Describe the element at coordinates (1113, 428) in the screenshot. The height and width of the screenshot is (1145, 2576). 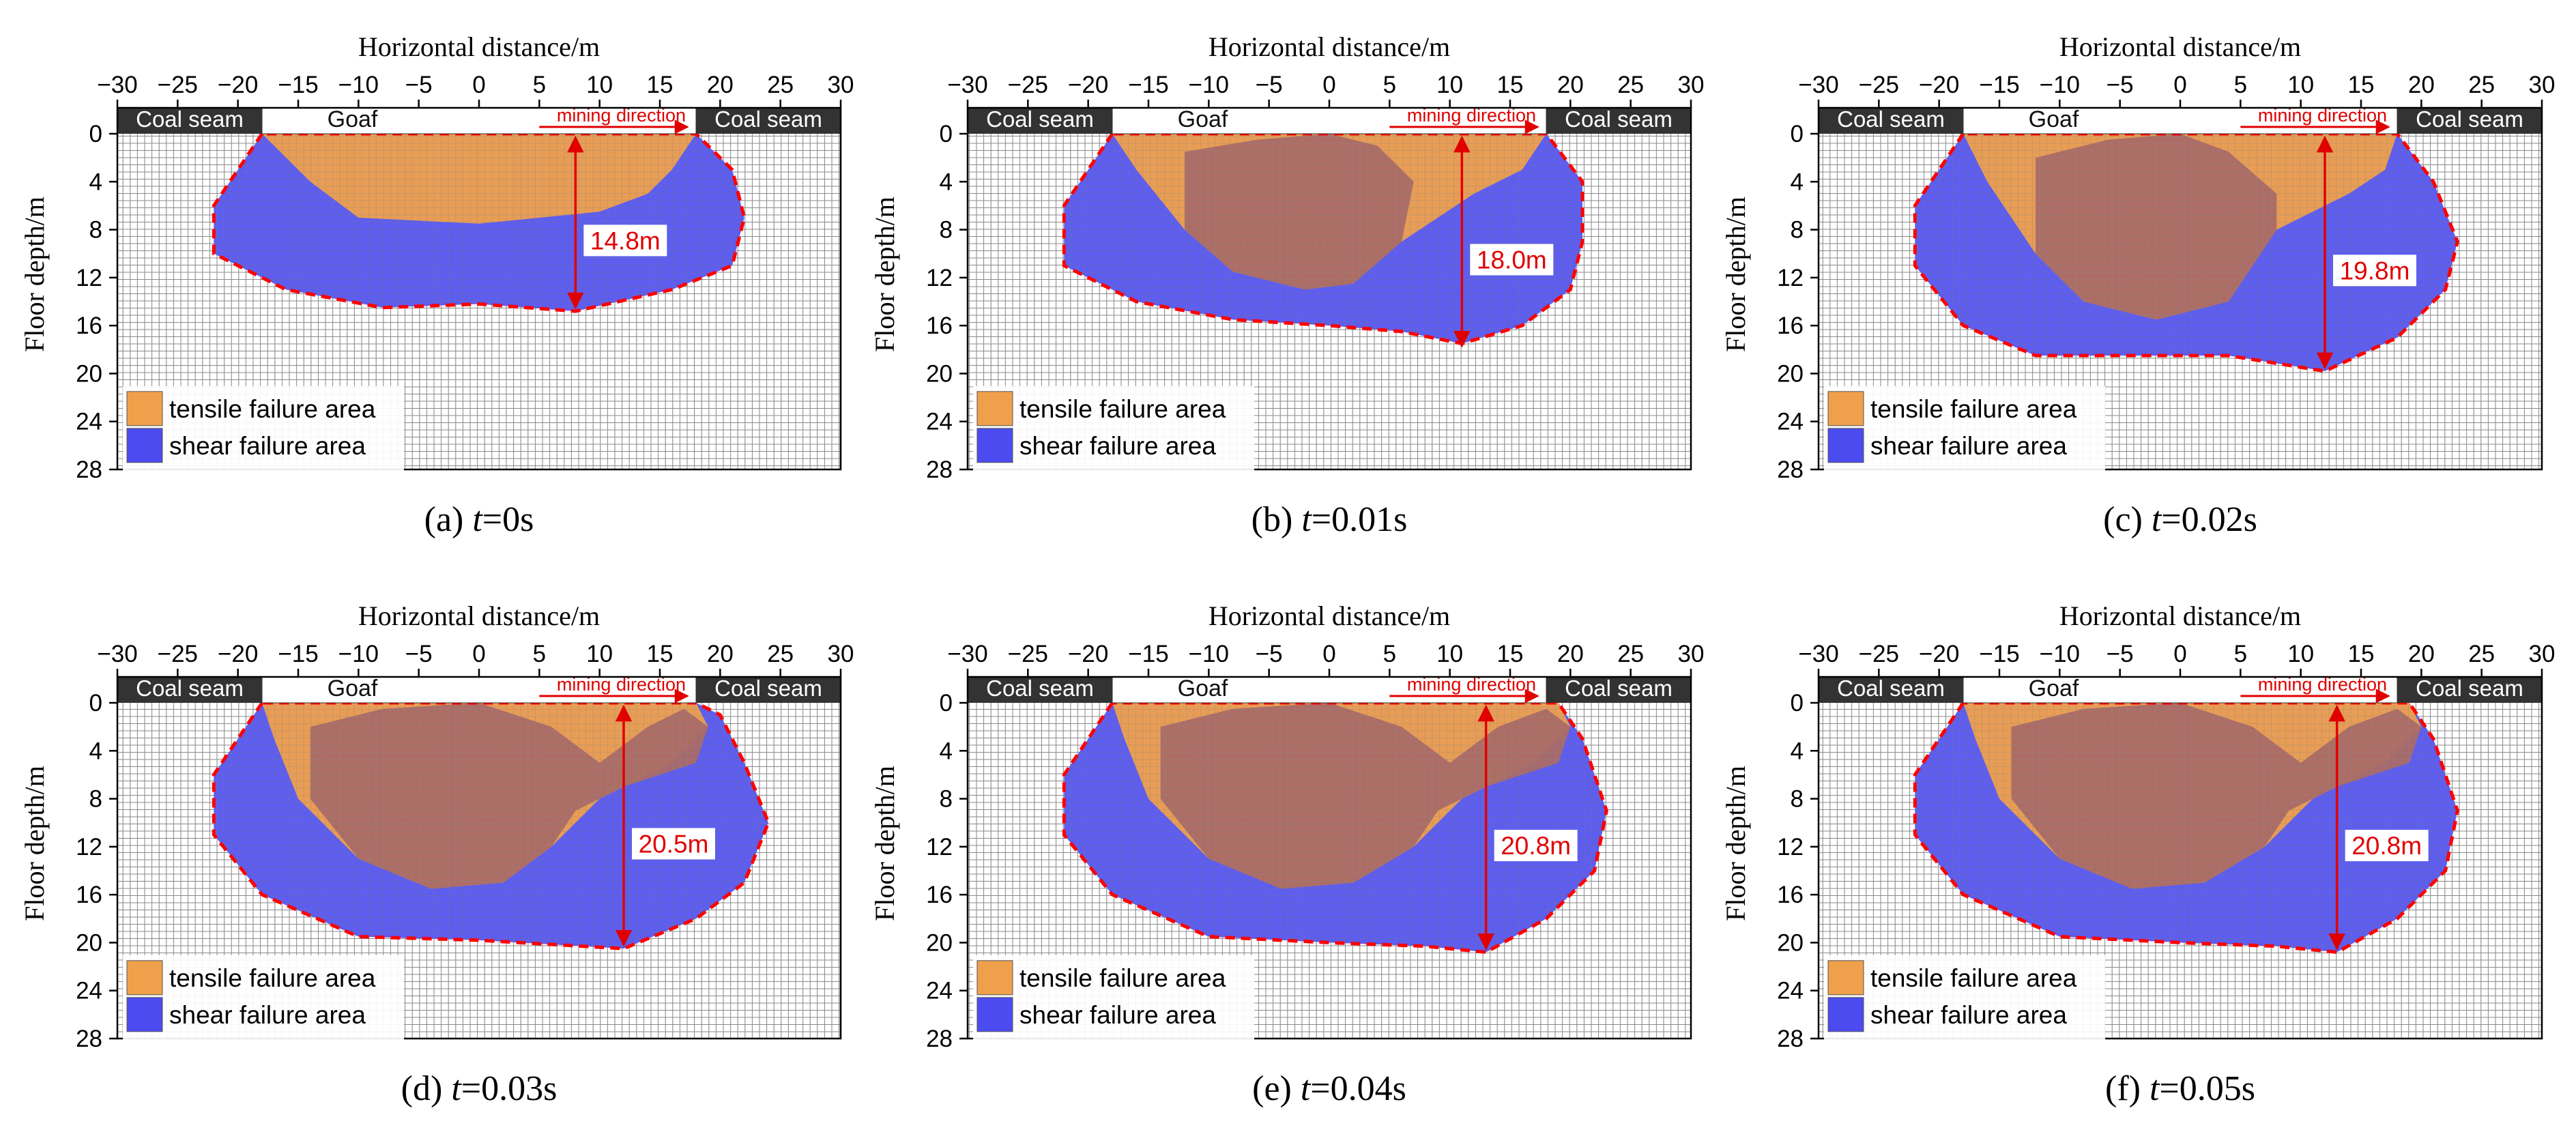
I see `legend-box` at that location.